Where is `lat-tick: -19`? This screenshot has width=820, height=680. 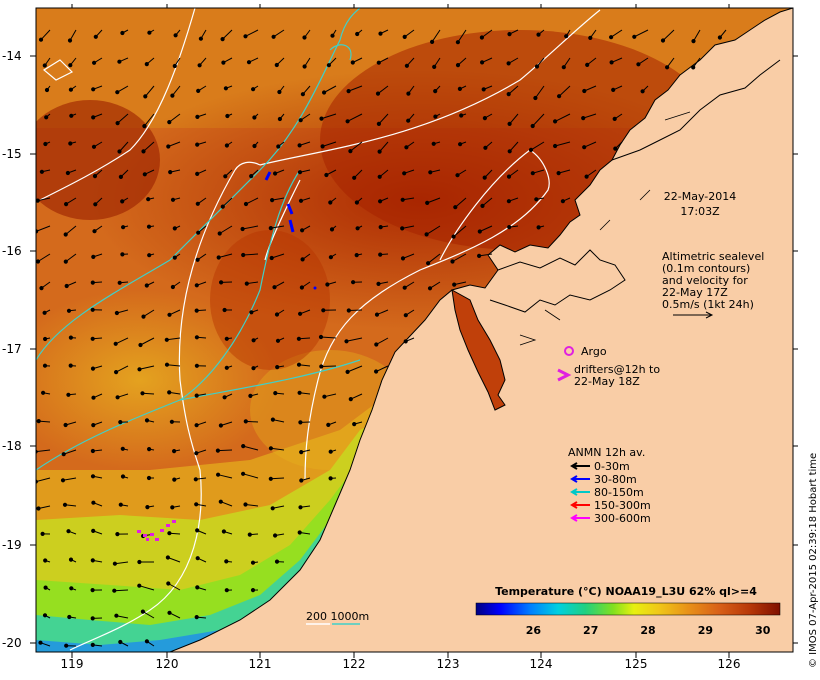
lat-tick: -19 is located at coordinates (12, 545).